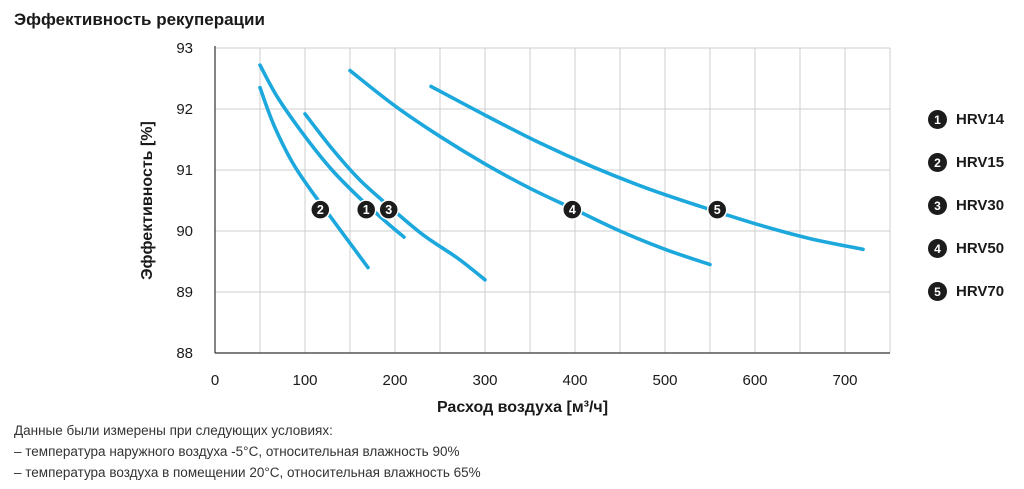 The width and height of the screenshot is (1024, 489). I want to click on series-line-hrv15, so click(314, 177).